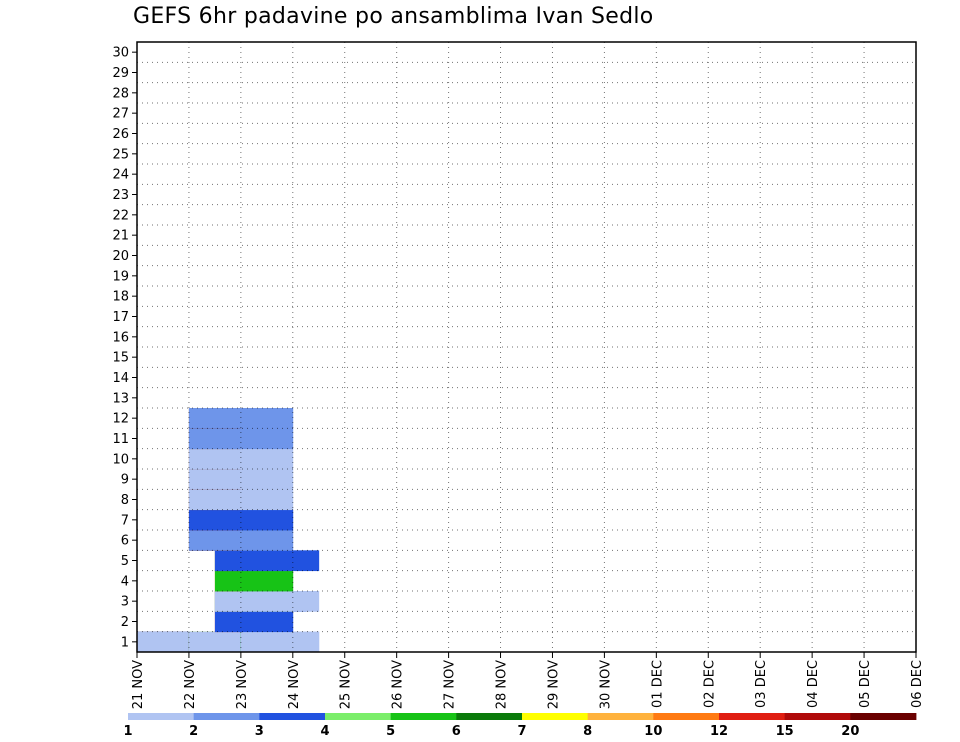  Describe the element at coordinates (587, 731) in the screenshot. I see `legend-label: 8` at that location.